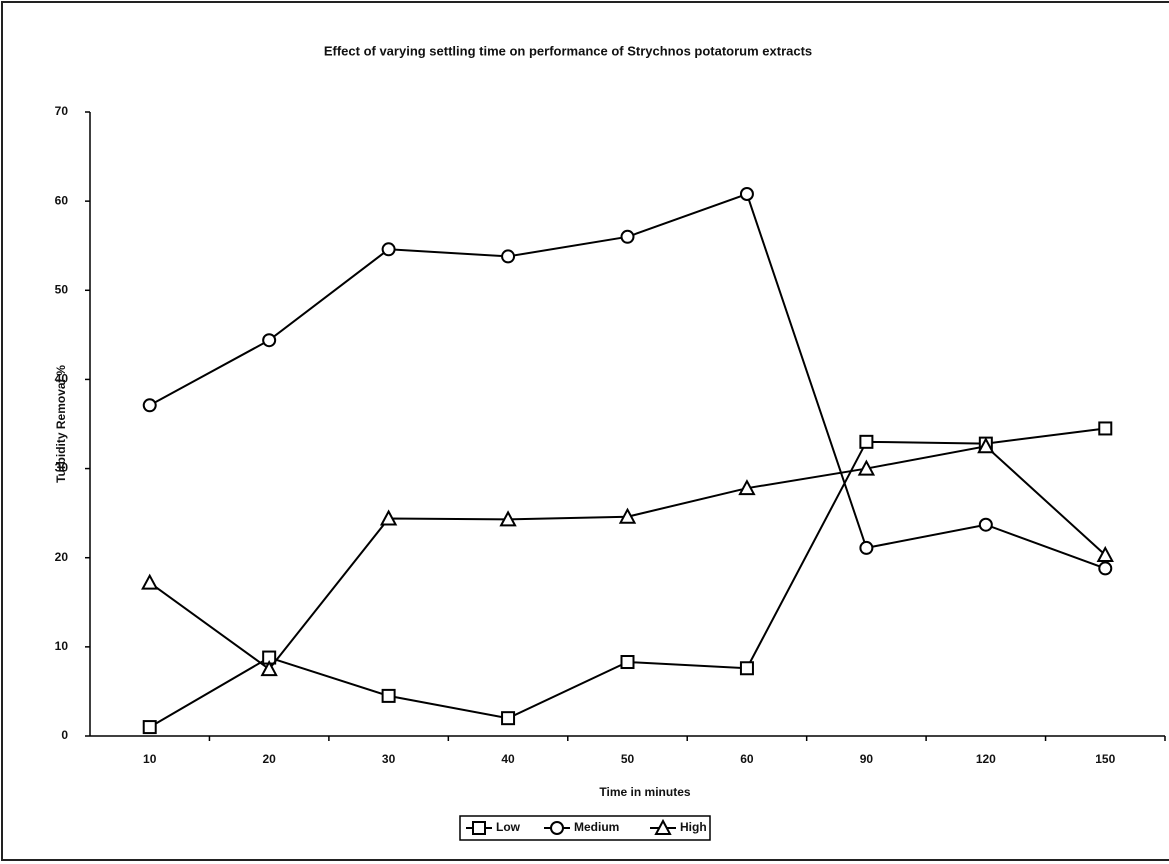 Image resolution: width=1169 pixels, height=864 pixels. What do you see at coordinates (269, 759) in the screenshot?
I see `x-tick-label: 20` at bounding box center [269, 759].